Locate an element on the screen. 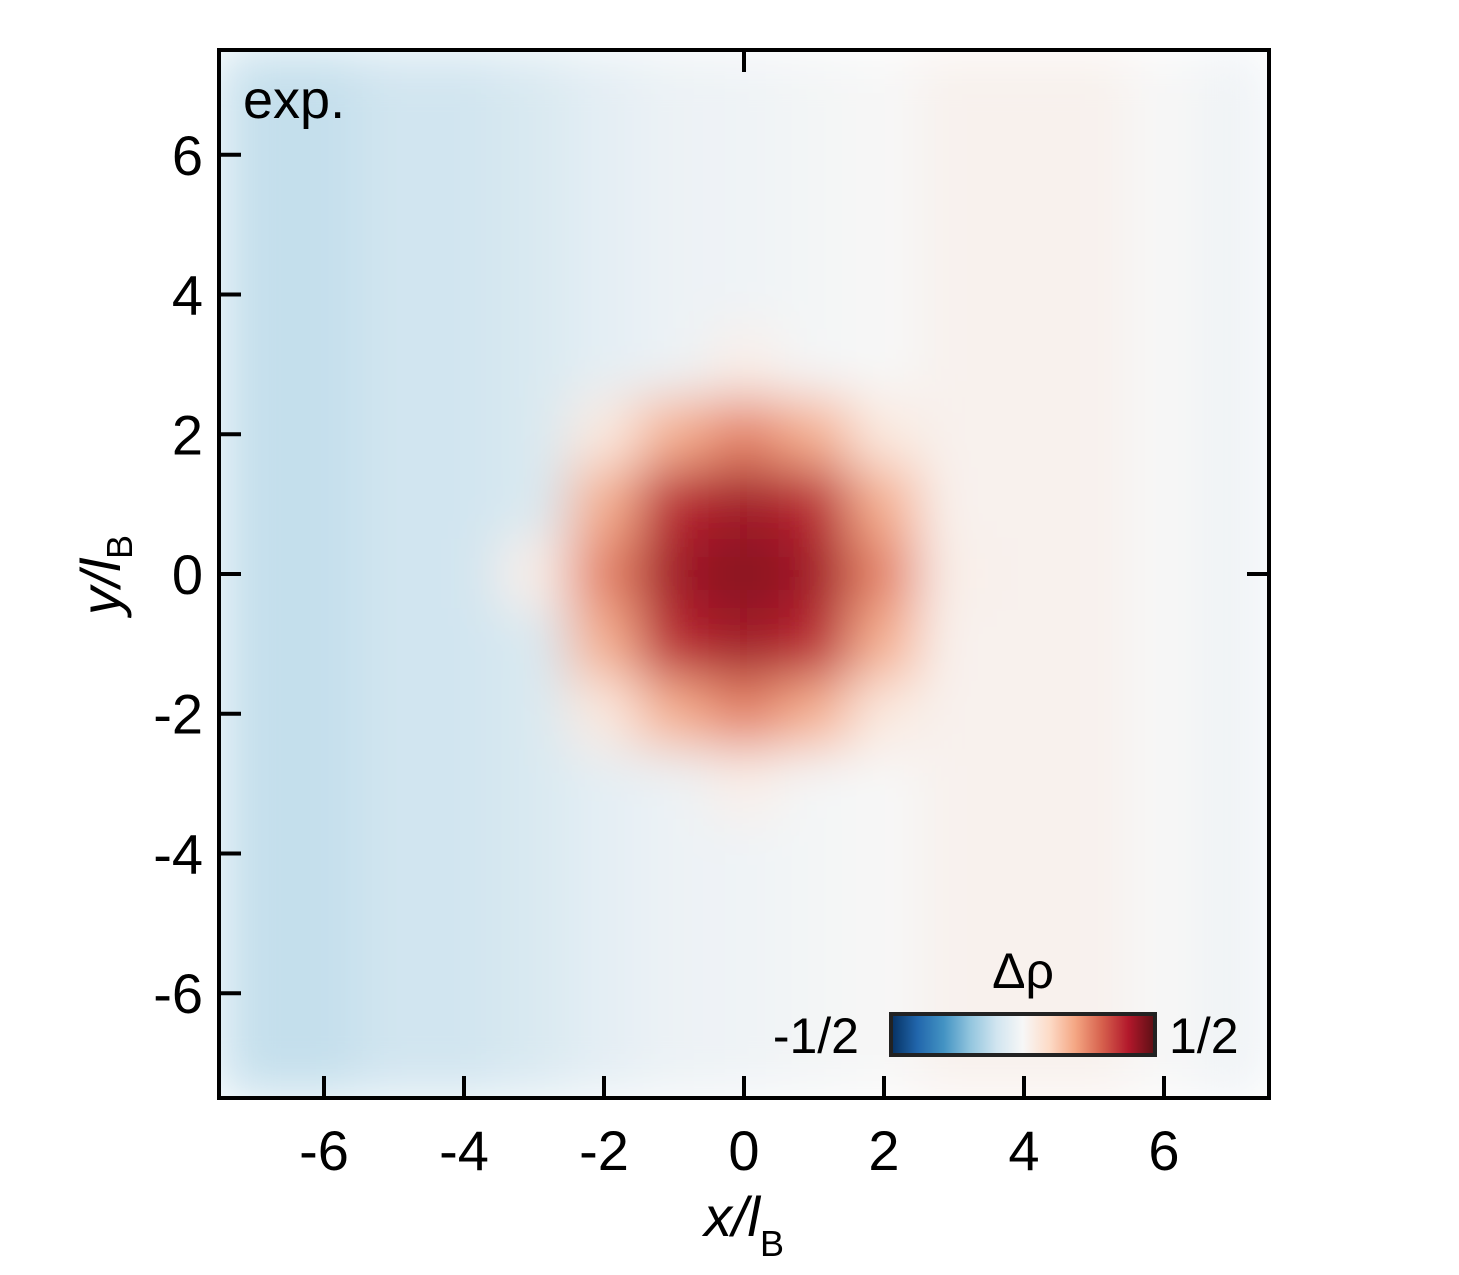 Image resolution: width=1459 pixels, height=1275 pixels. x-axis-label-main: x/l is located at coordinates (731, 1216).